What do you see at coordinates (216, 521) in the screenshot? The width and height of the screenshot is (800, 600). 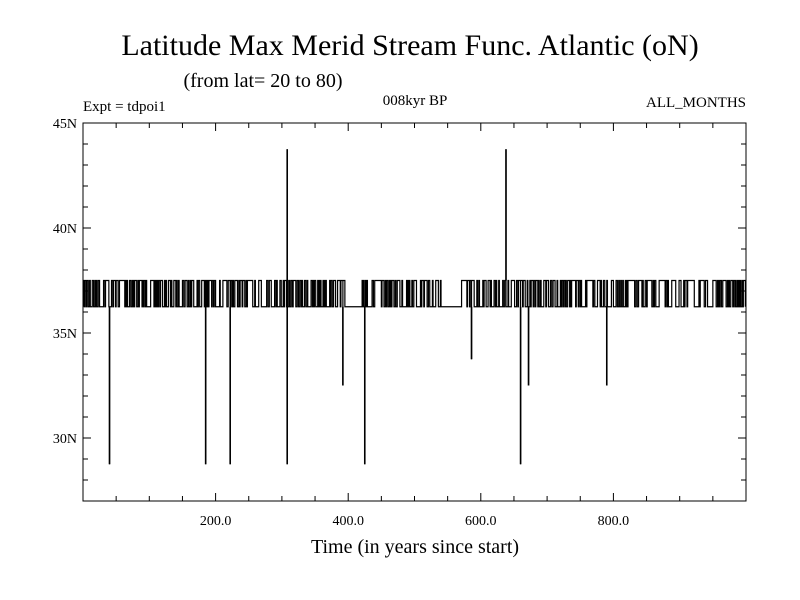 I see `x-tick-label: 200.0` at bounding box center [216, 521].